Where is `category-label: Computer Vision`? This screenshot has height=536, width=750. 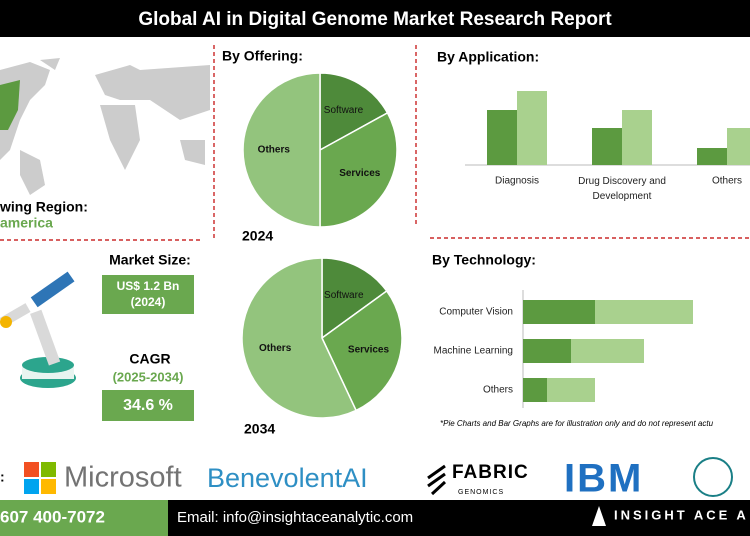
category-label: Computer Vision is located at coordinates (476, 312).